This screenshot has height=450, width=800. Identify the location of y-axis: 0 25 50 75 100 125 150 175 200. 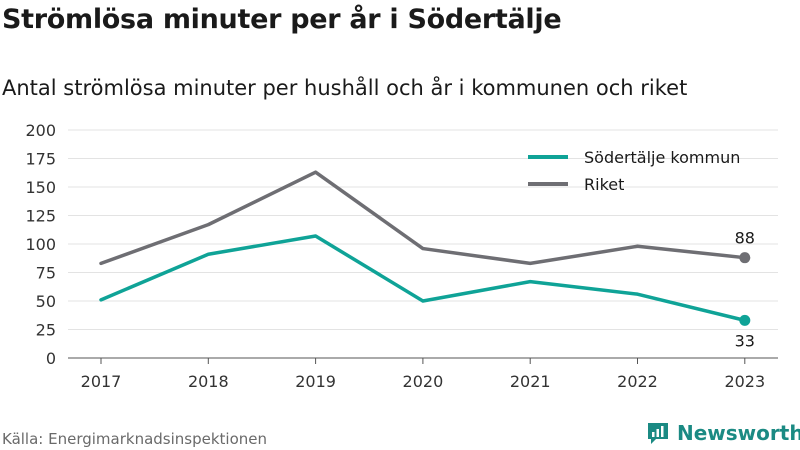
(40, 244).